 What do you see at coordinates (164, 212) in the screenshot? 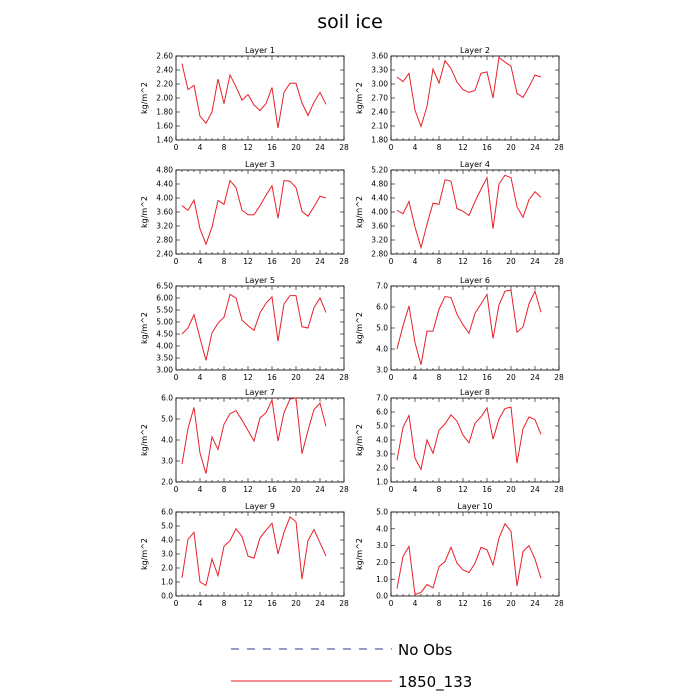
I see `y-tick-label: 3.60` at bounding box center [164, 212].